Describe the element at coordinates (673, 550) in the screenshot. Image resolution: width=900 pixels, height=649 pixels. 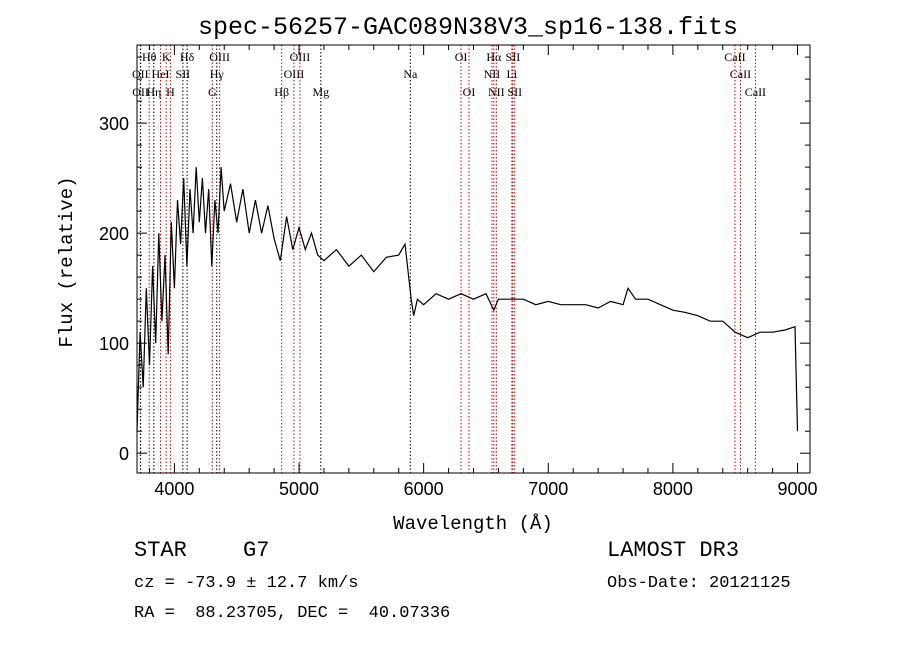
I see `survey-name: LAMOST DR3` at that location.